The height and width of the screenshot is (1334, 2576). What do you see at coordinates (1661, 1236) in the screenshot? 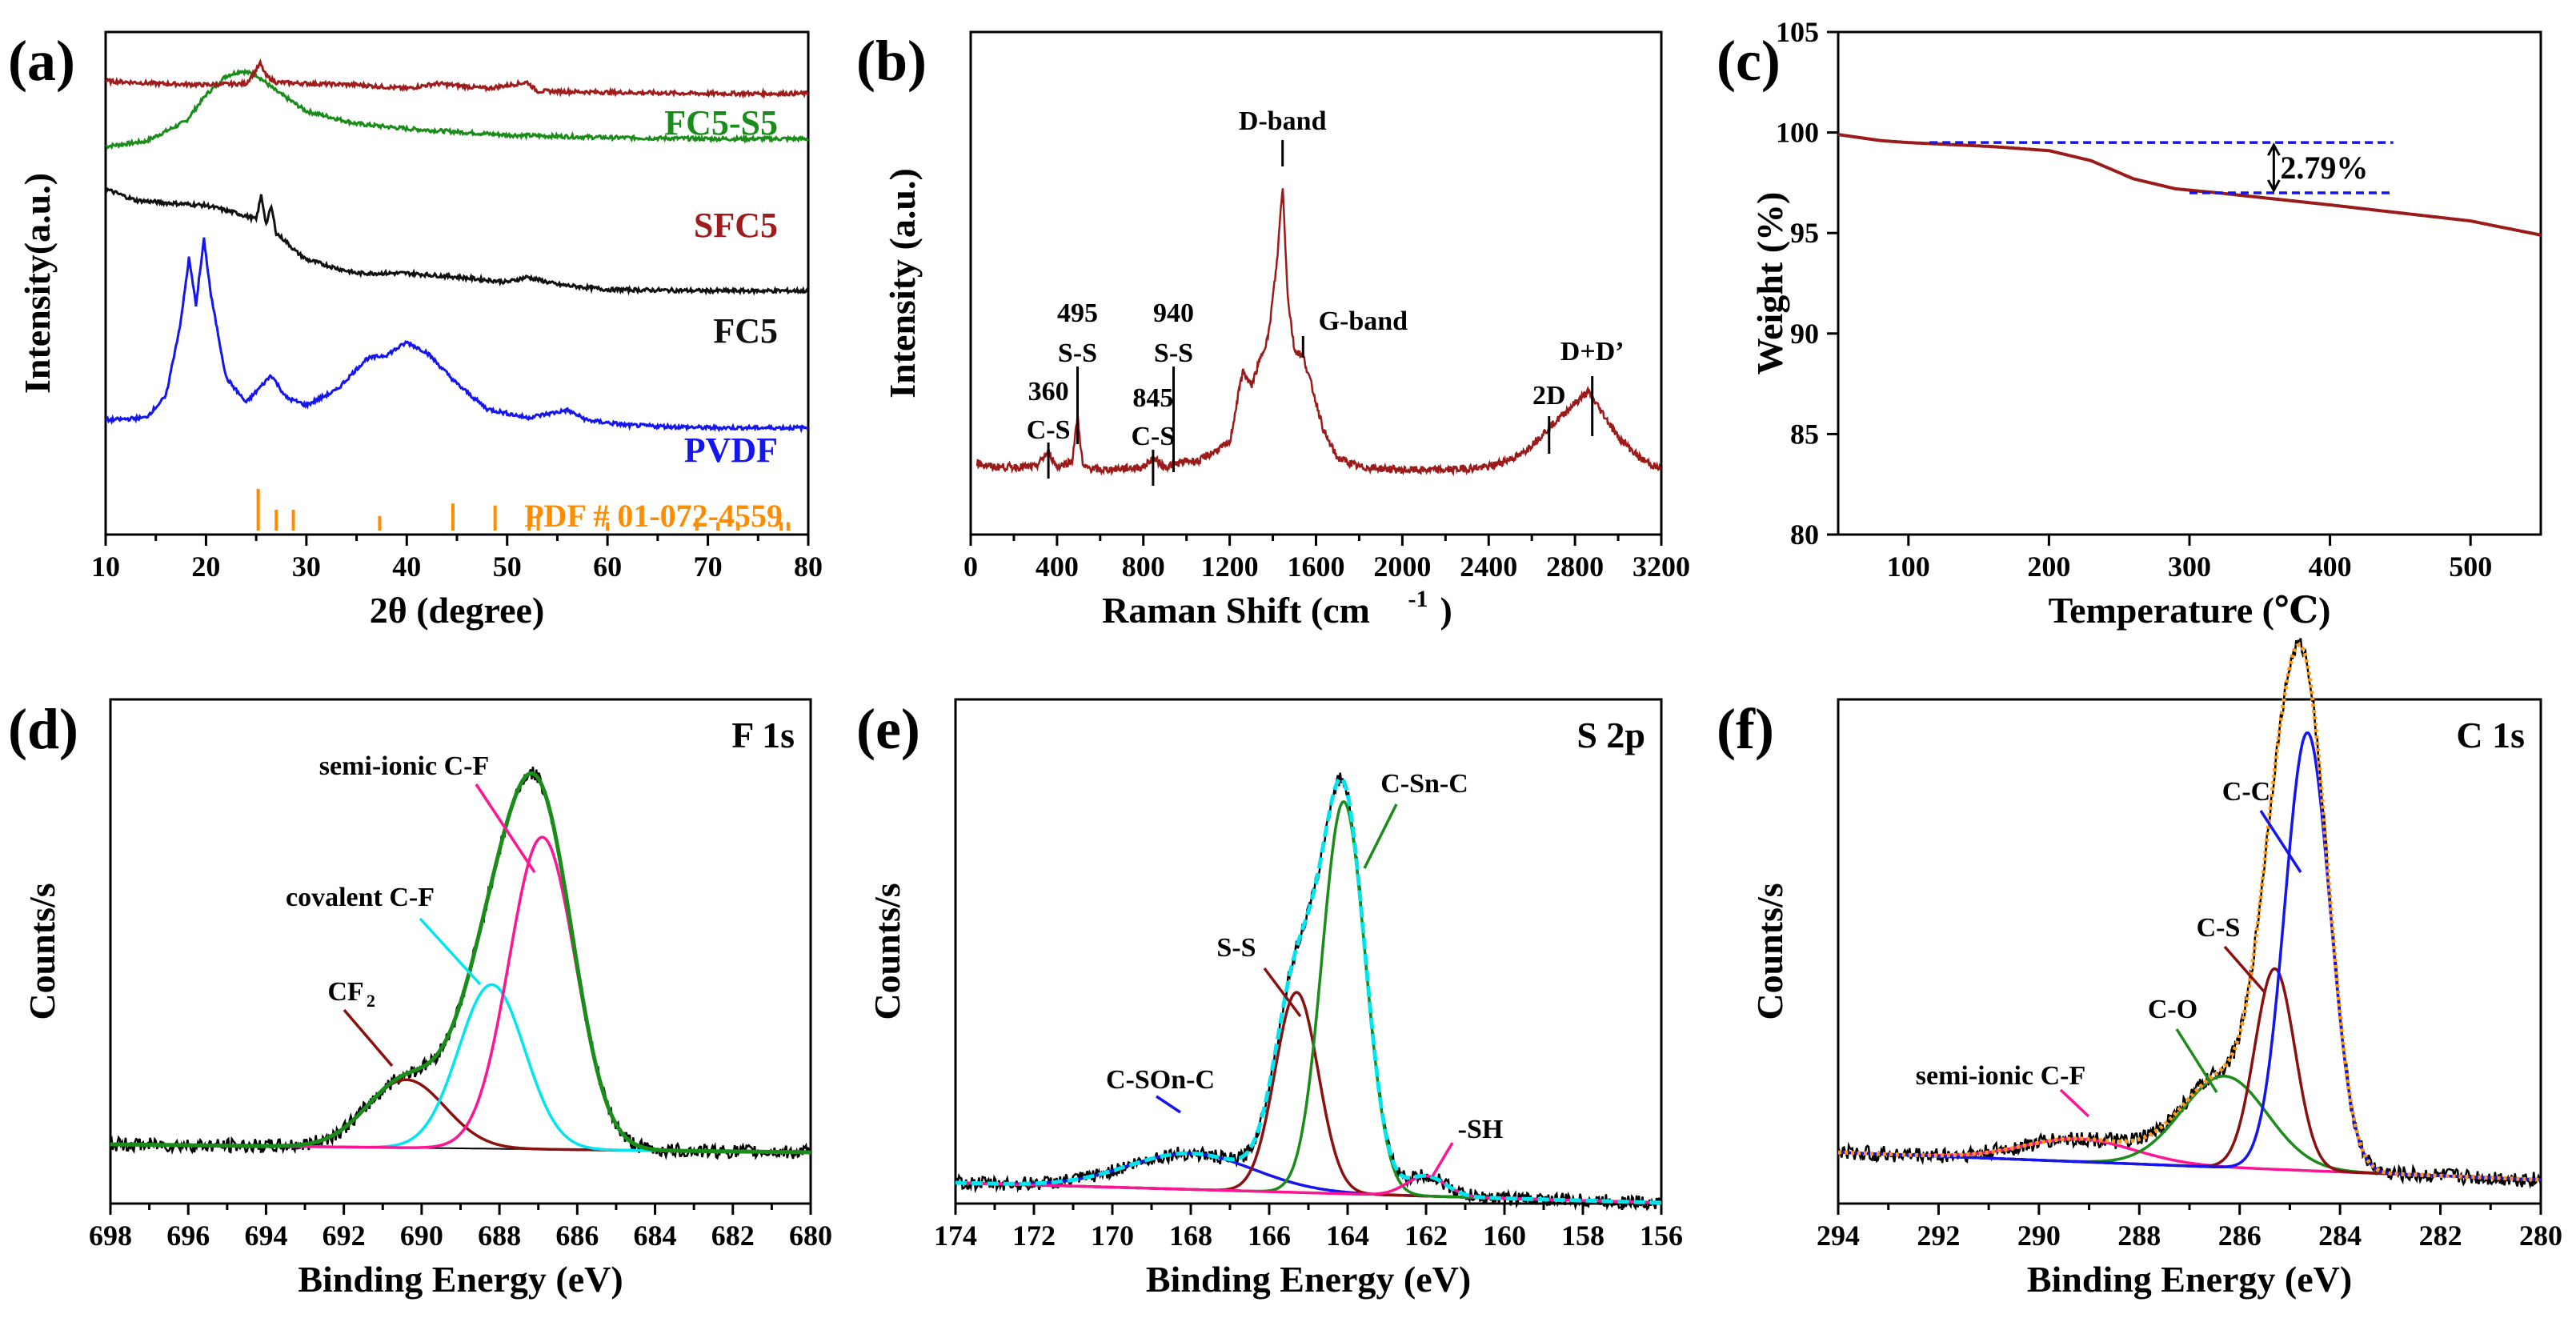
I see `x-tick-label: 156` at bounding box center [1661, 1236].